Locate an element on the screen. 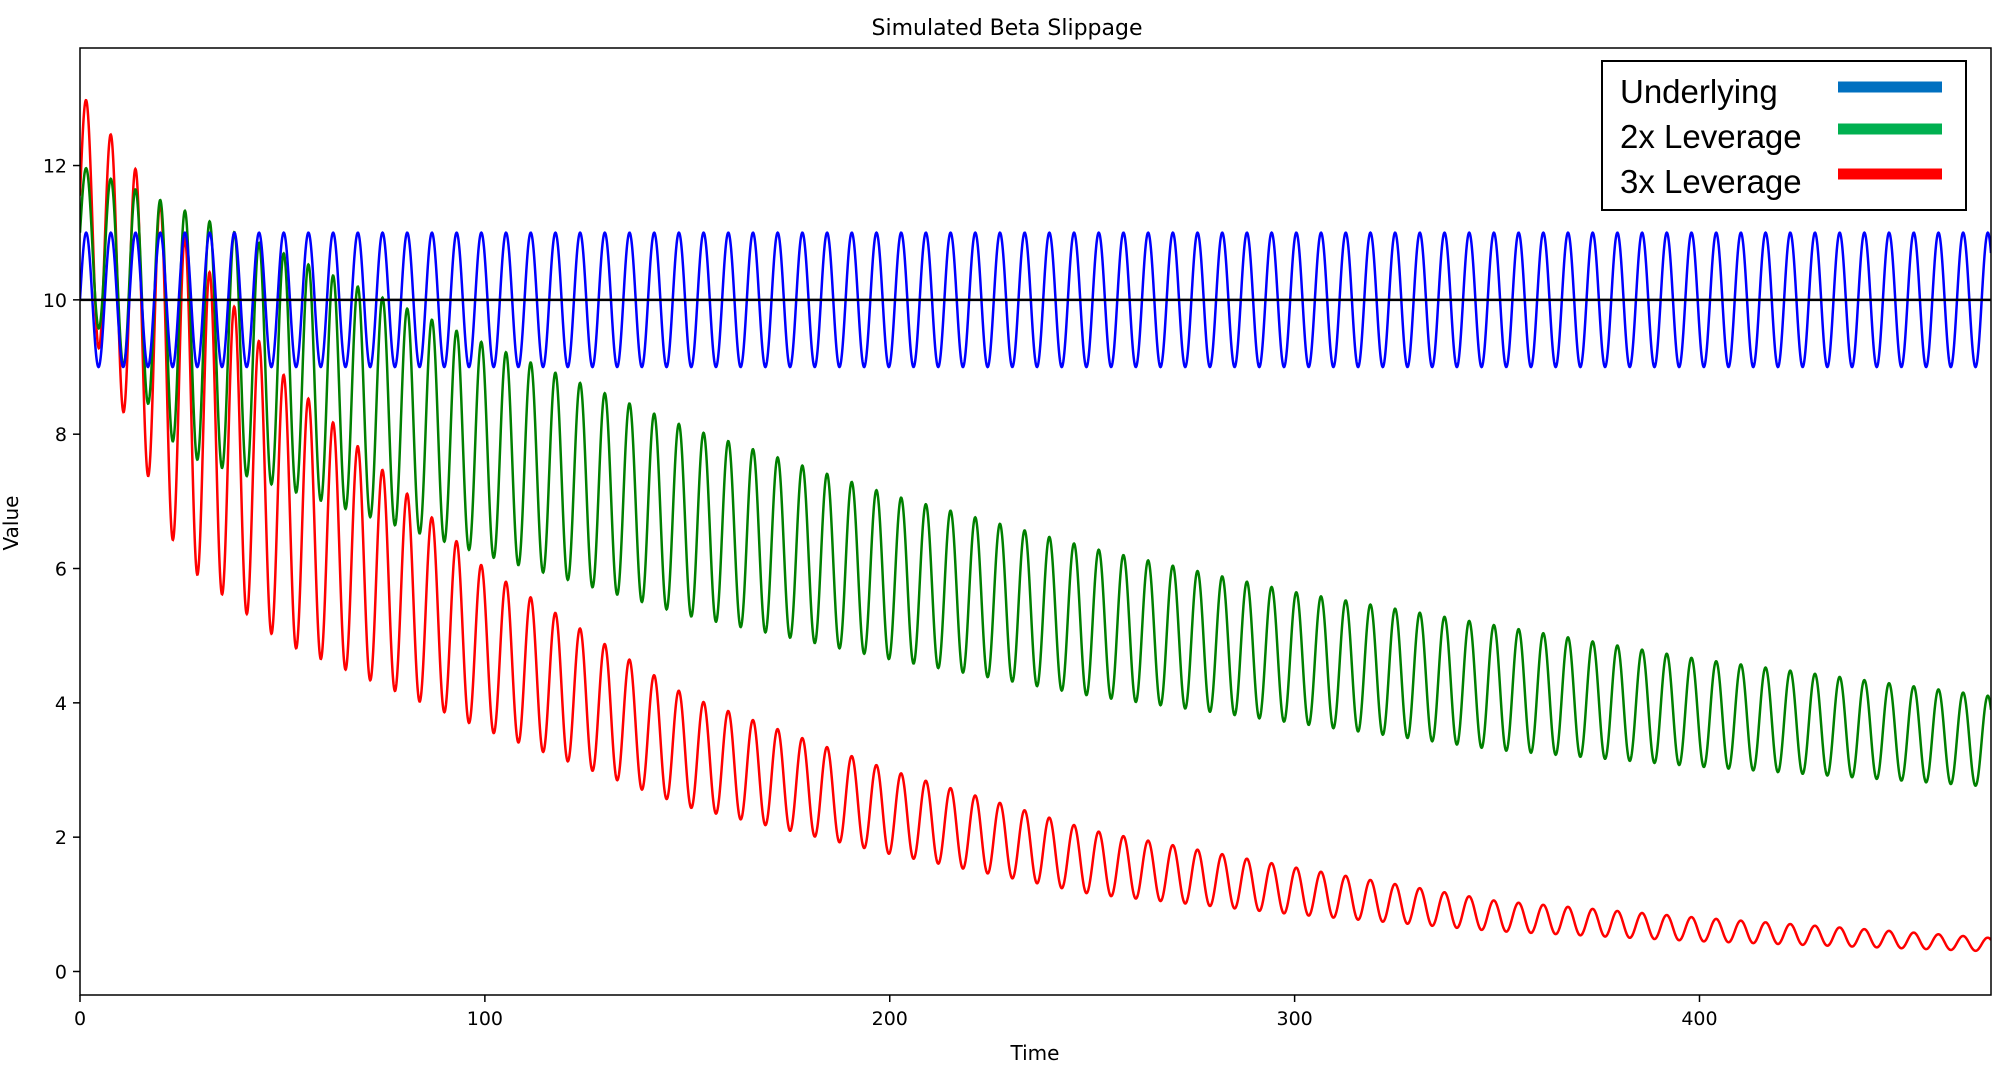 This screenshot has height=1085, width=1998. y-tick-label: 0 is located at coordinates (61, 972).